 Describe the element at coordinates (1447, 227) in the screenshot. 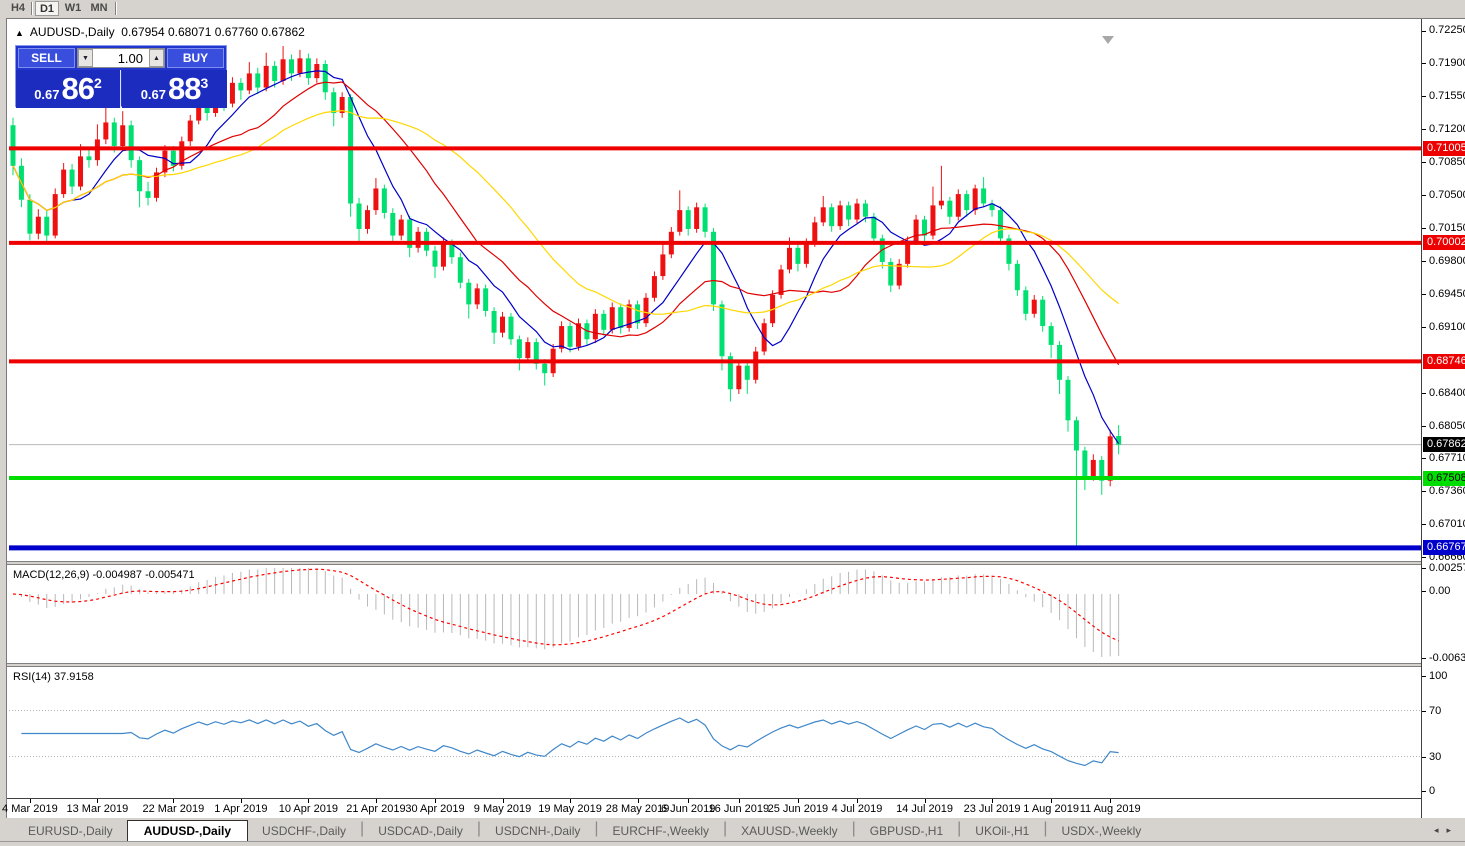

I see `price-axis-label: 0.70150` at that location.